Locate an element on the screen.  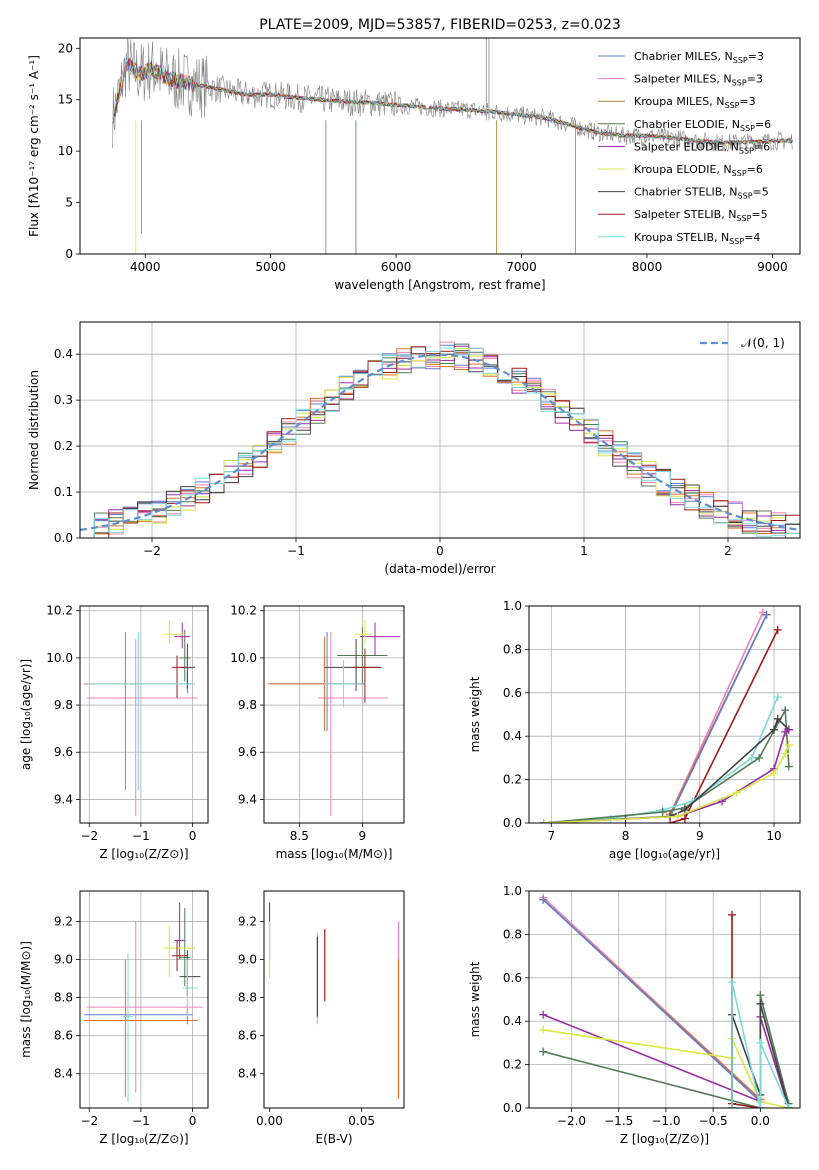
x-axis-label: mass [log₁₀(M/M⊙)] is located at coordinates (334, 854).